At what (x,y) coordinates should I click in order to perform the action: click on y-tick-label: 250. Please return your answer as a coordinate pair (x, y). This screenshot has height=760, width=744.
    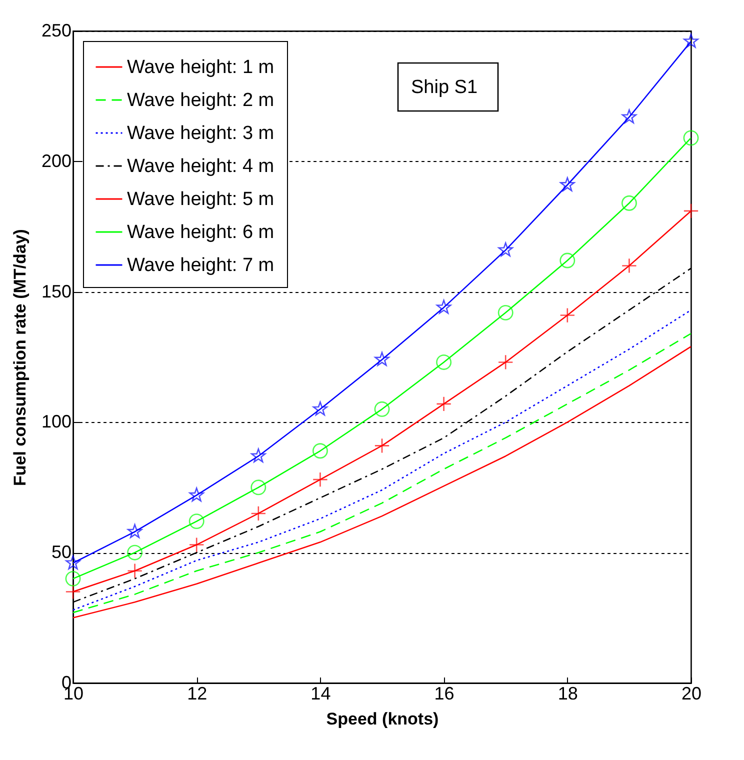
    Looking at the image, I should click on (56, 30).